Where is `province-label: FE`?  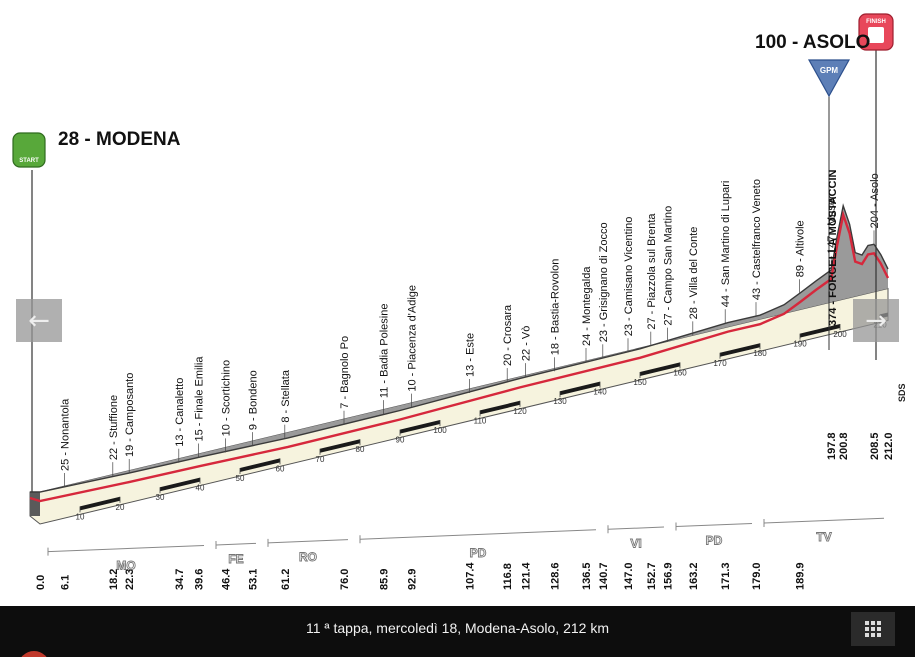 province-label: FE is located at coordinates (235, 559).